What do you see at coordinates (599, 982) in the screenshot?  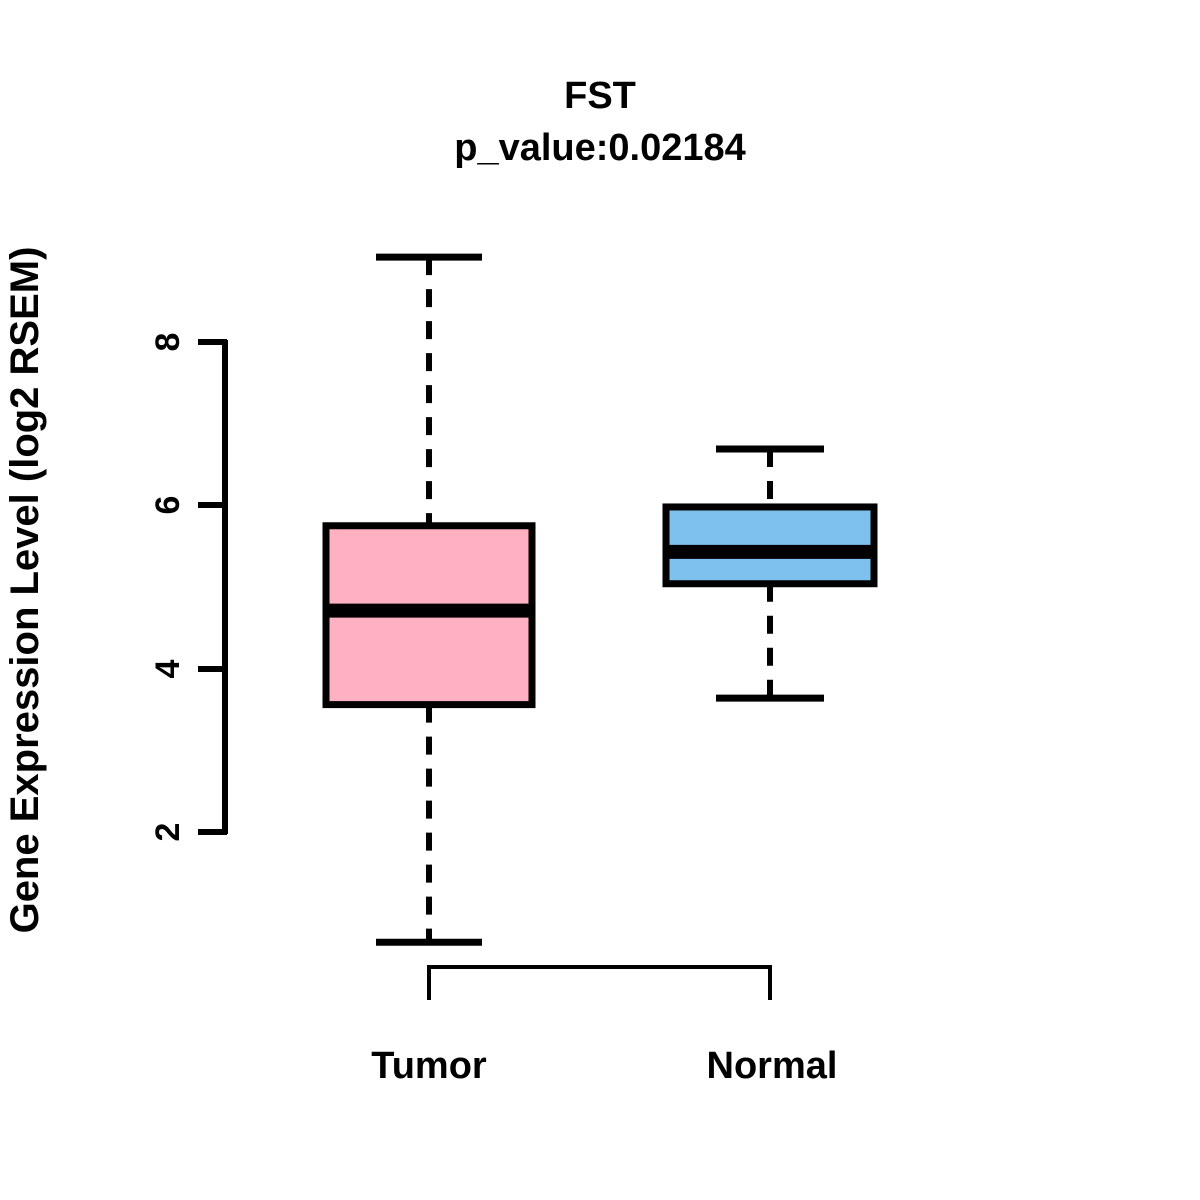 I see `x-axis` at bounding box center [599, 982].